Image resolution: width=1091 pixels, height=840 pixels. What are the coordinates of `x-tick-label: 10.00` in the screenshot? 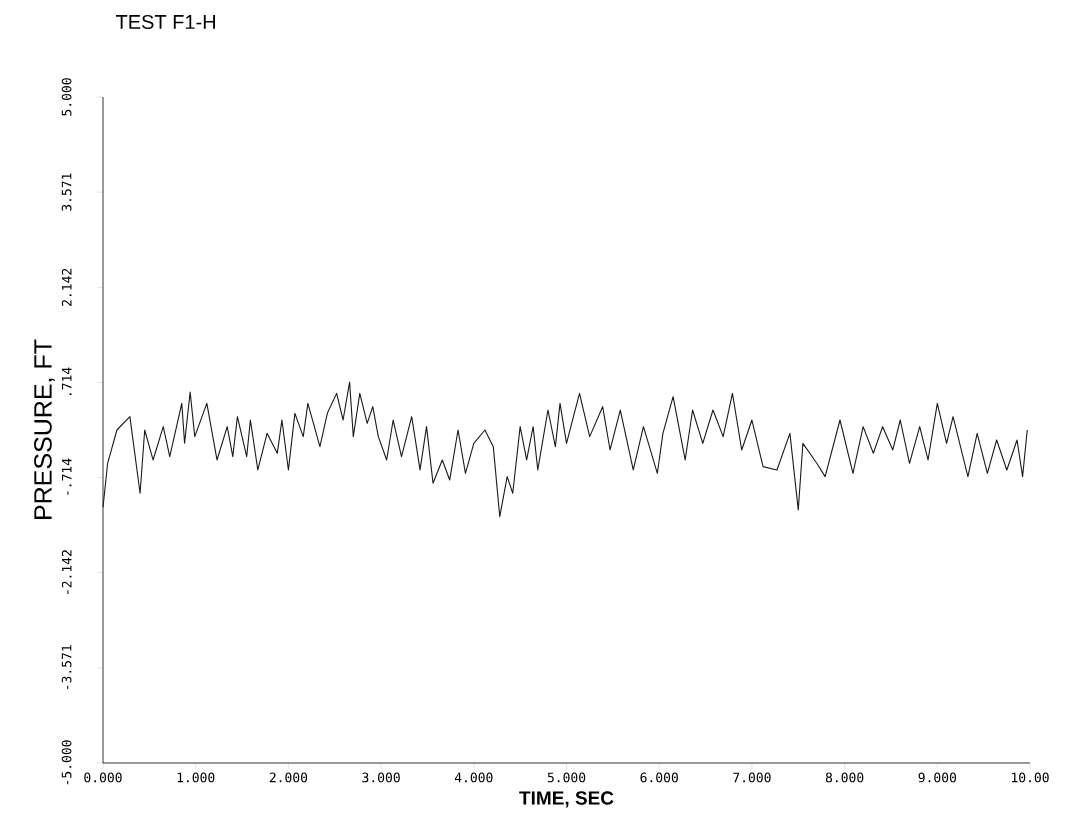 It's located at (1030, 777).